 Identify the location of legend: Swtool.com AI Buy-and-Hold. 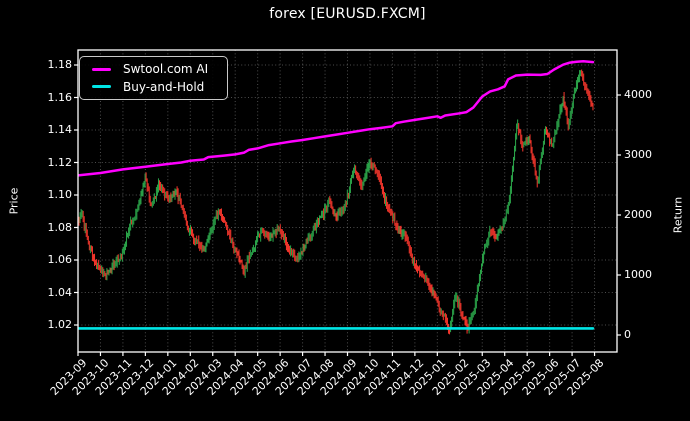
(153, 78).